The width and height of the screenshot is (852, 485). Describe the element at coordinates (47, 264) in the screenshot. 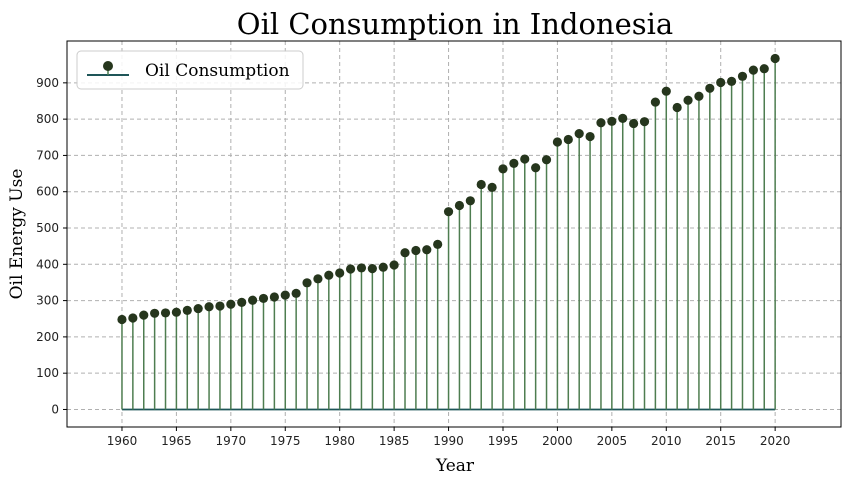

I see `y-tick-label: 400` at that location.